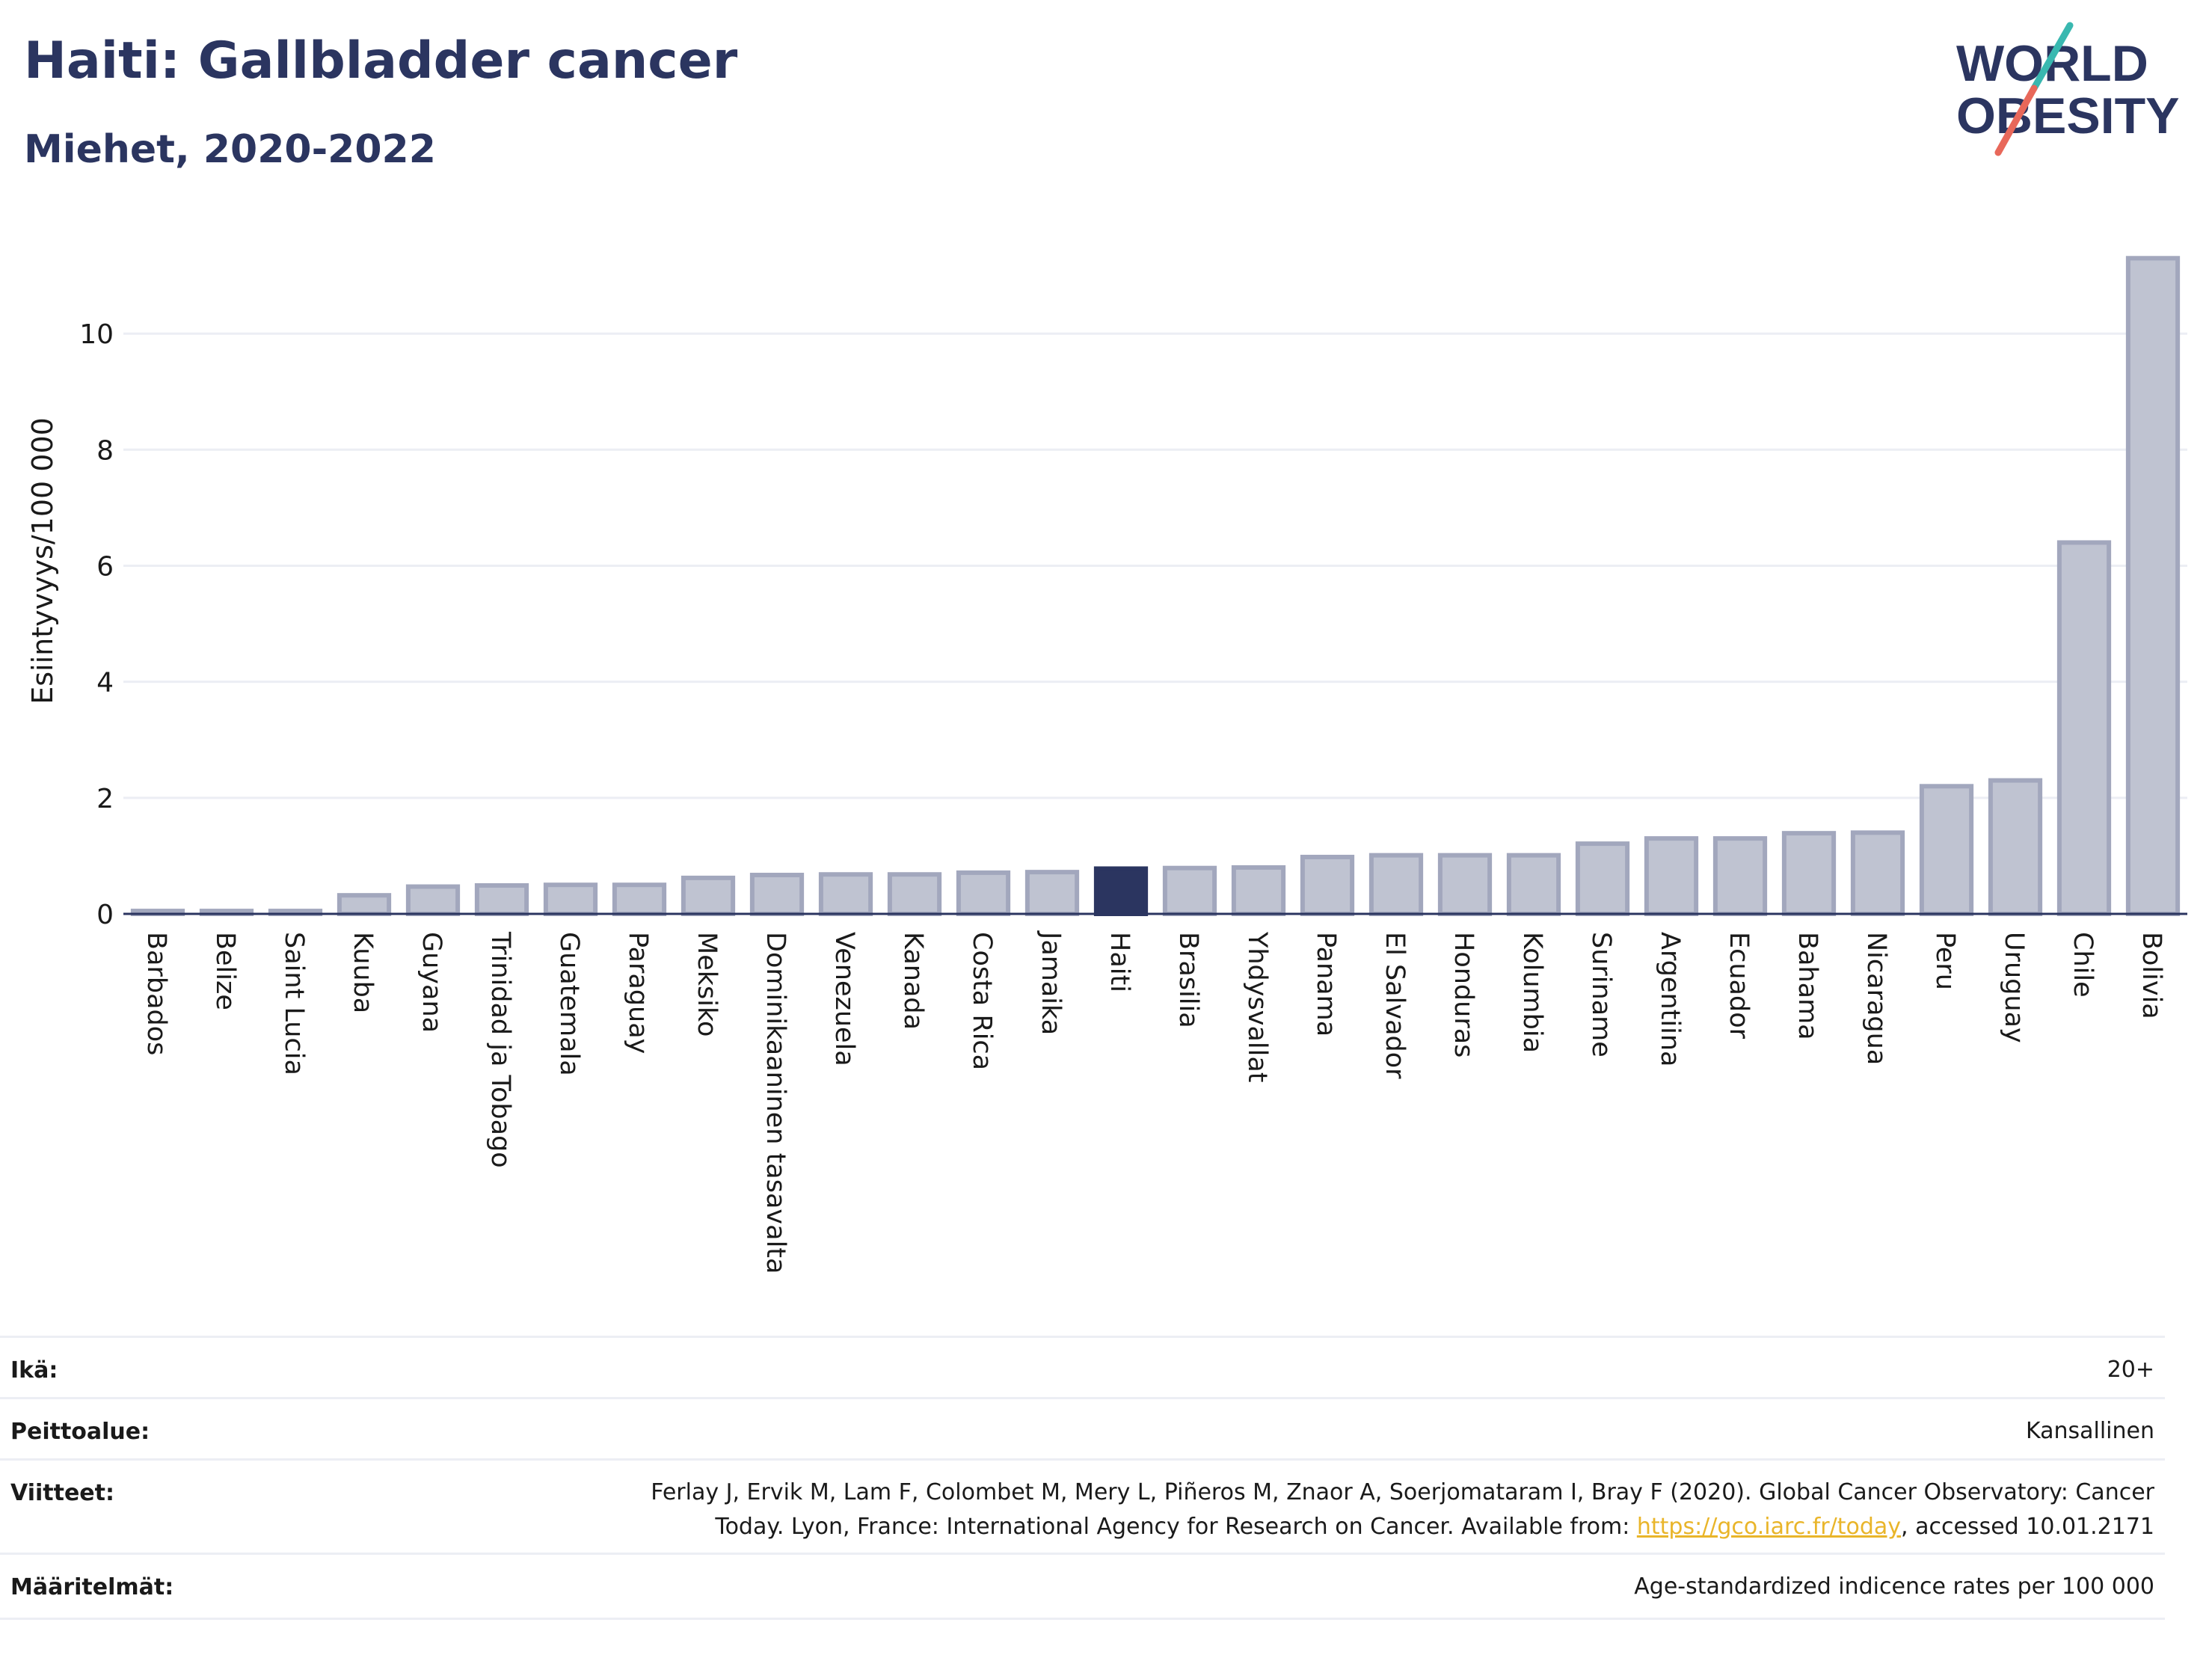 The image size is (2212, 1655). Describe the element at coordinates (1327, 885) in the screenshot. I see `bar-panama` at that location.